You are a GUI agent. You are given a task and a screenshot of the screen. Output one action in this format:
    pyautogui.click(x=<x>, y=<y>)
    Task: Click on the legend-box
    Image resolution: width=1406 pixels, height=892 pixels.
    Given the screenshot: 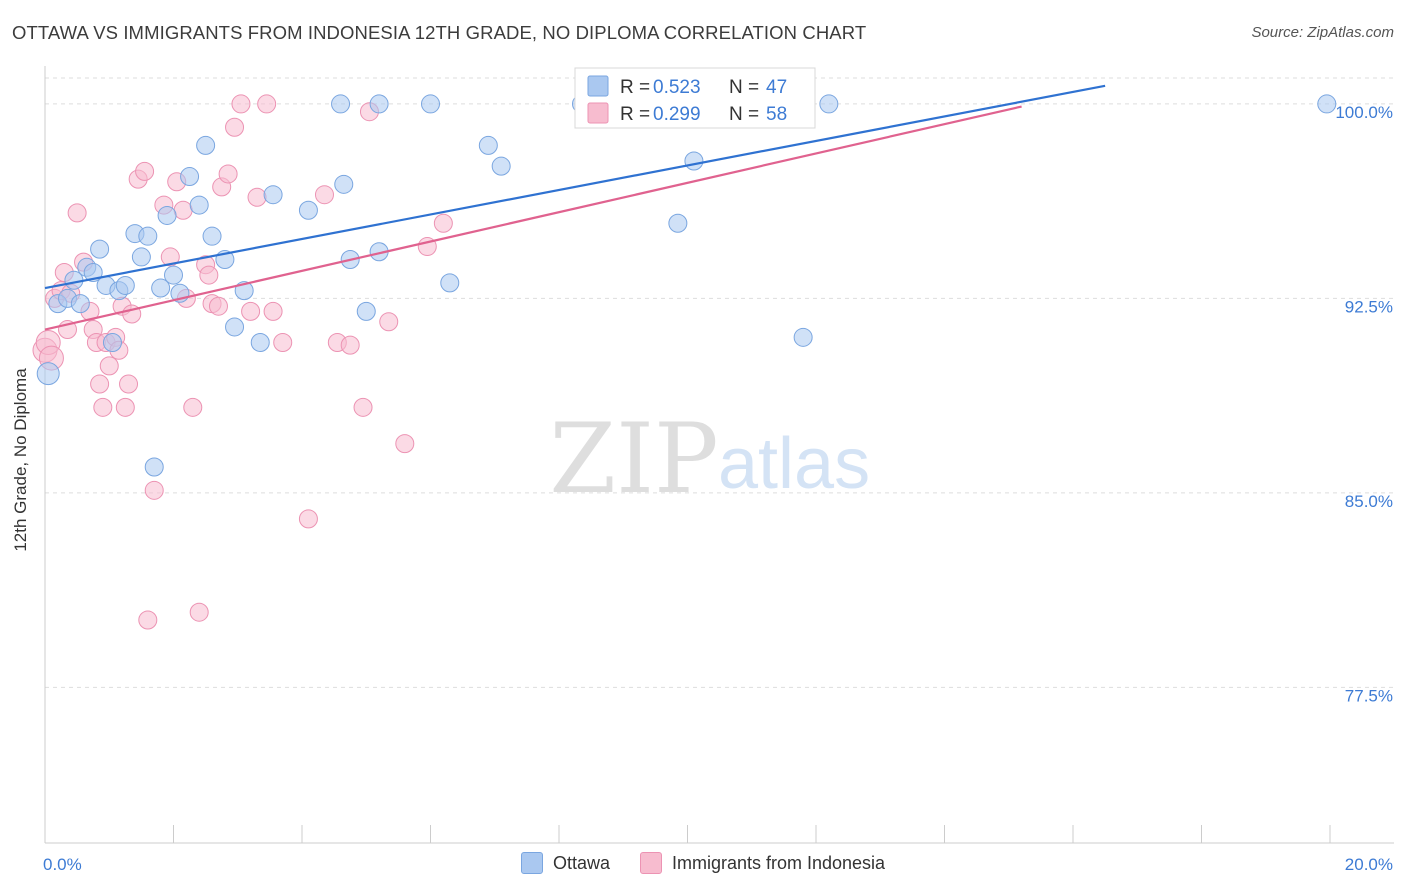 What is the action you would take?
    pyautogui.click(x=695, y=98)
    